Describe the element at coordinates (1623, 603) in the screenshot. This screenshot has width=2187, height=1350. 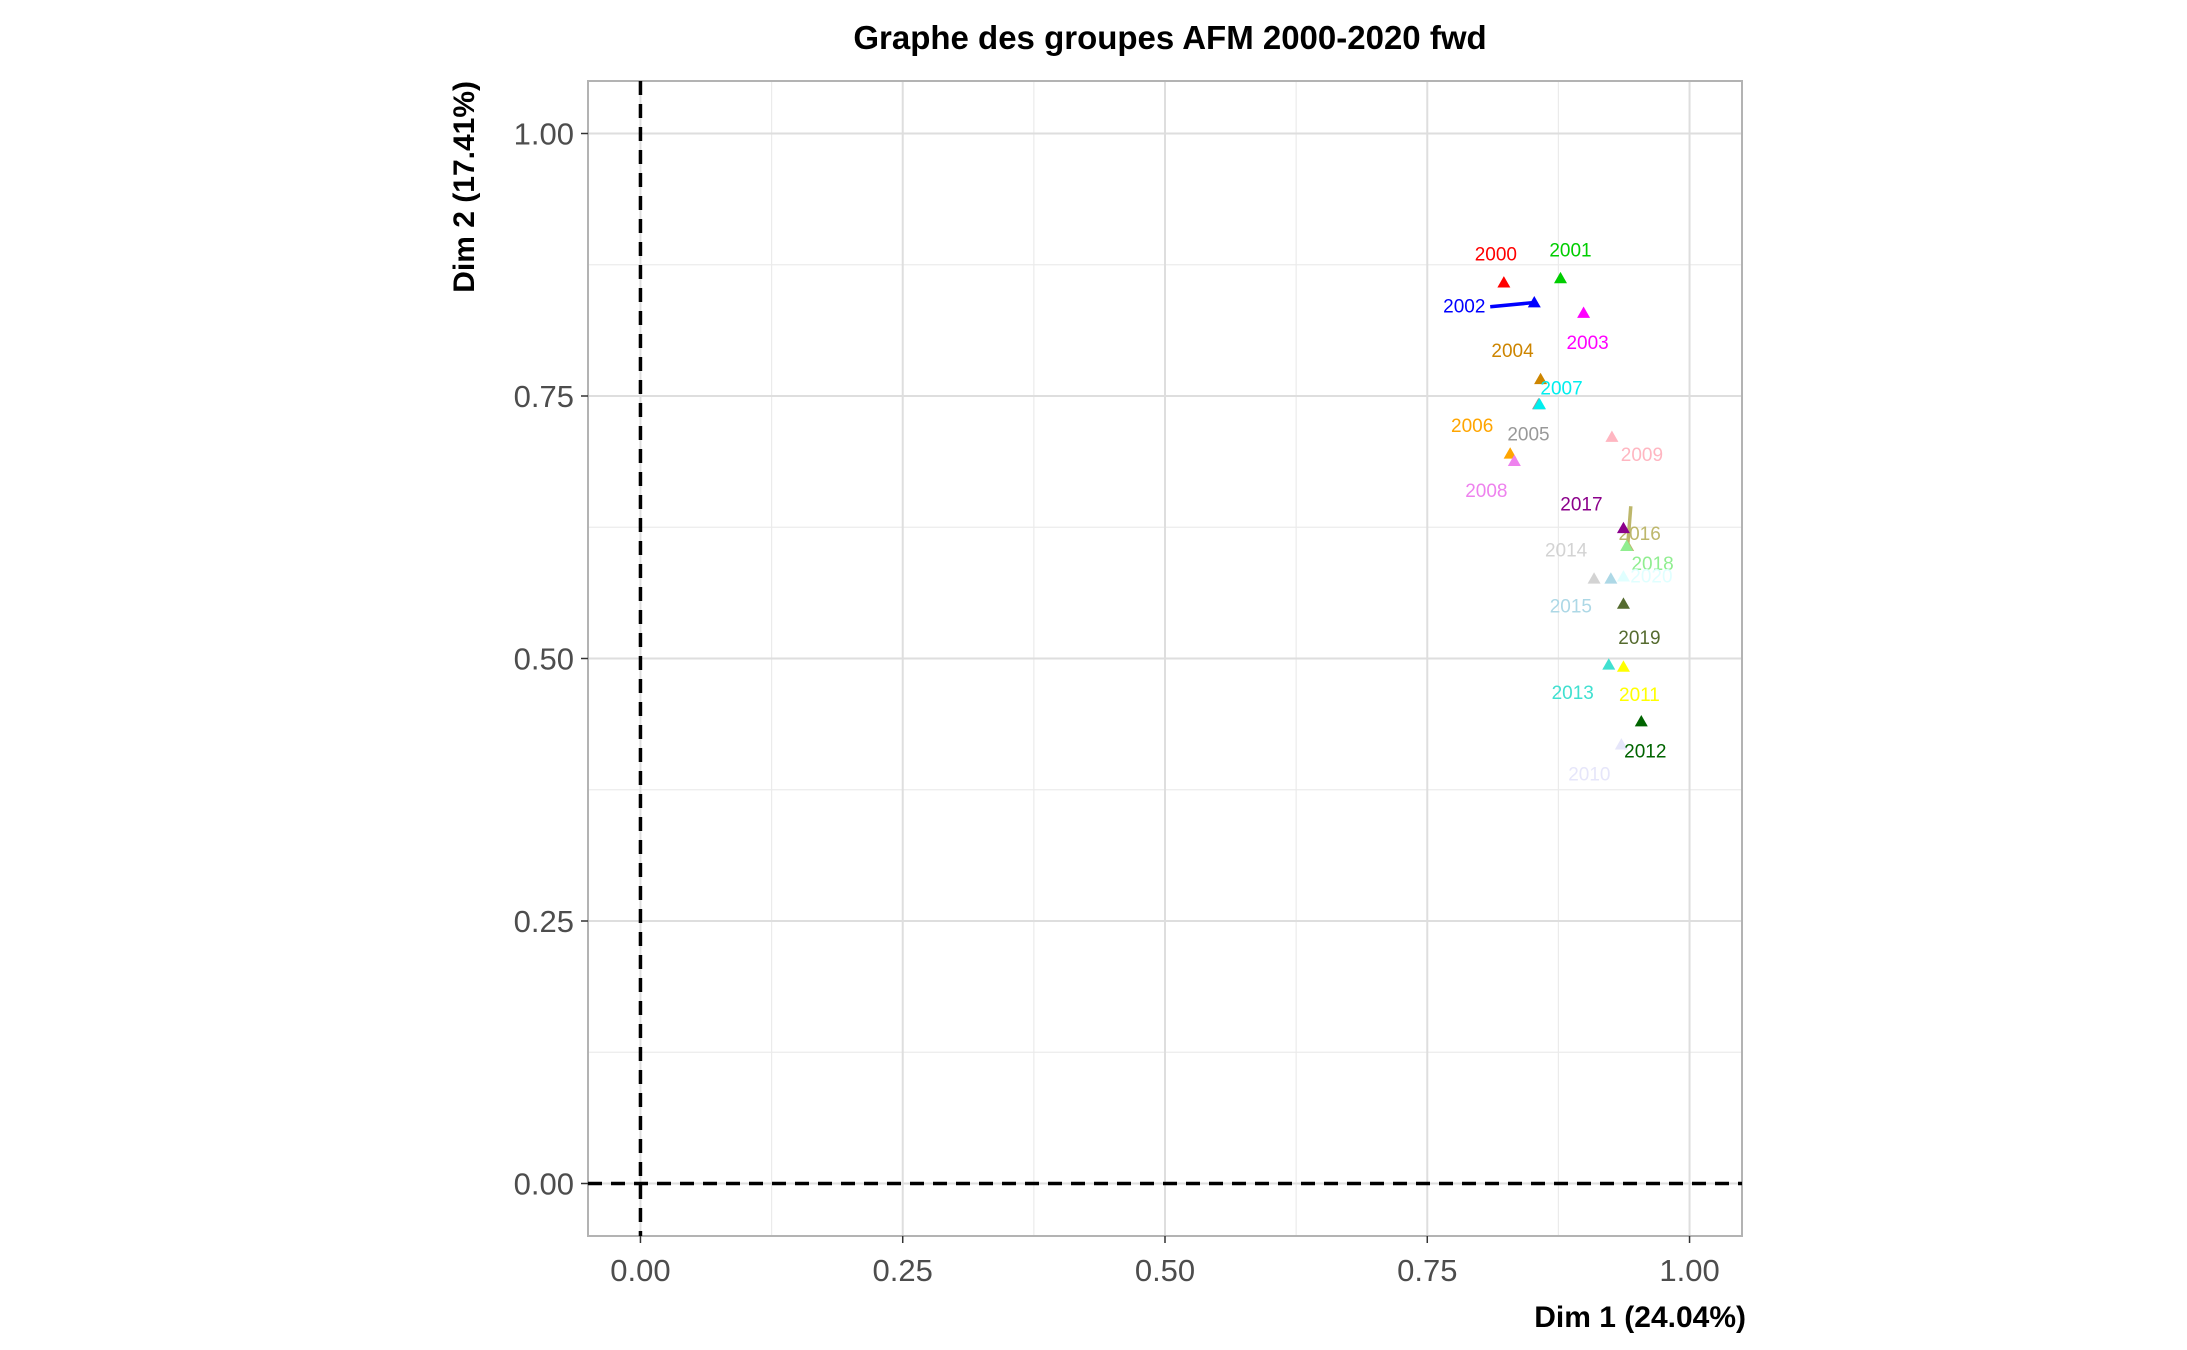
I see `point-marker-2019` at that location.